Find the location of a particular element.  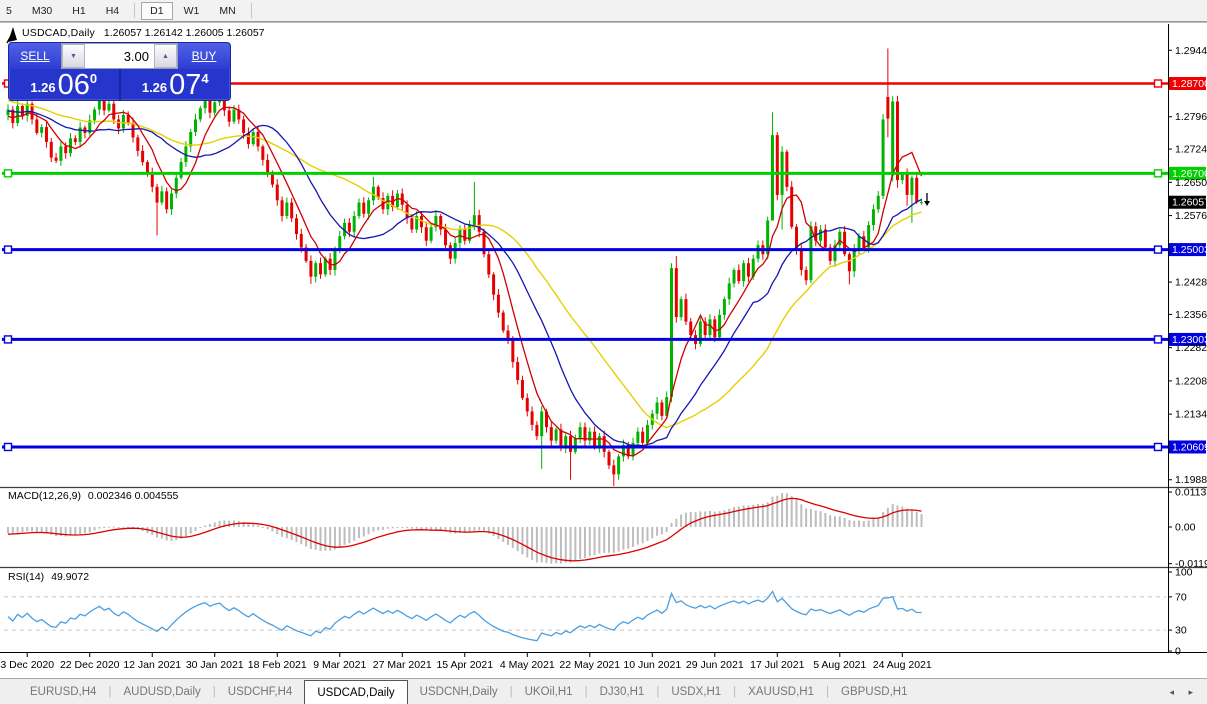

svg-text: 70 is located at coordinates (1181, 597).